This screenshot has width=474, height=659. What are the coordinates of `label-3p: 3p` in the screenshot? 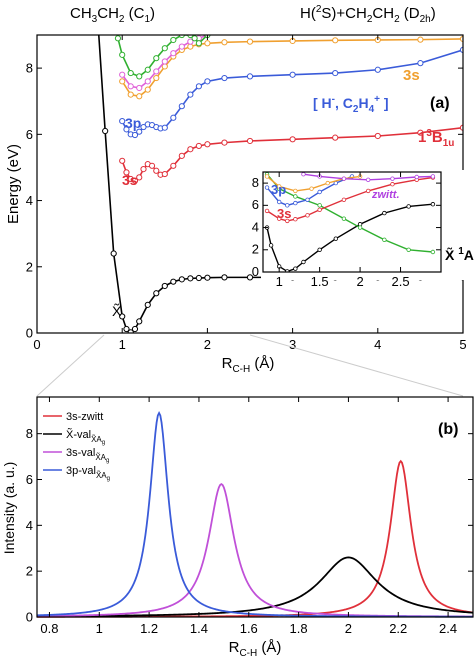 It's located at (133, 123).